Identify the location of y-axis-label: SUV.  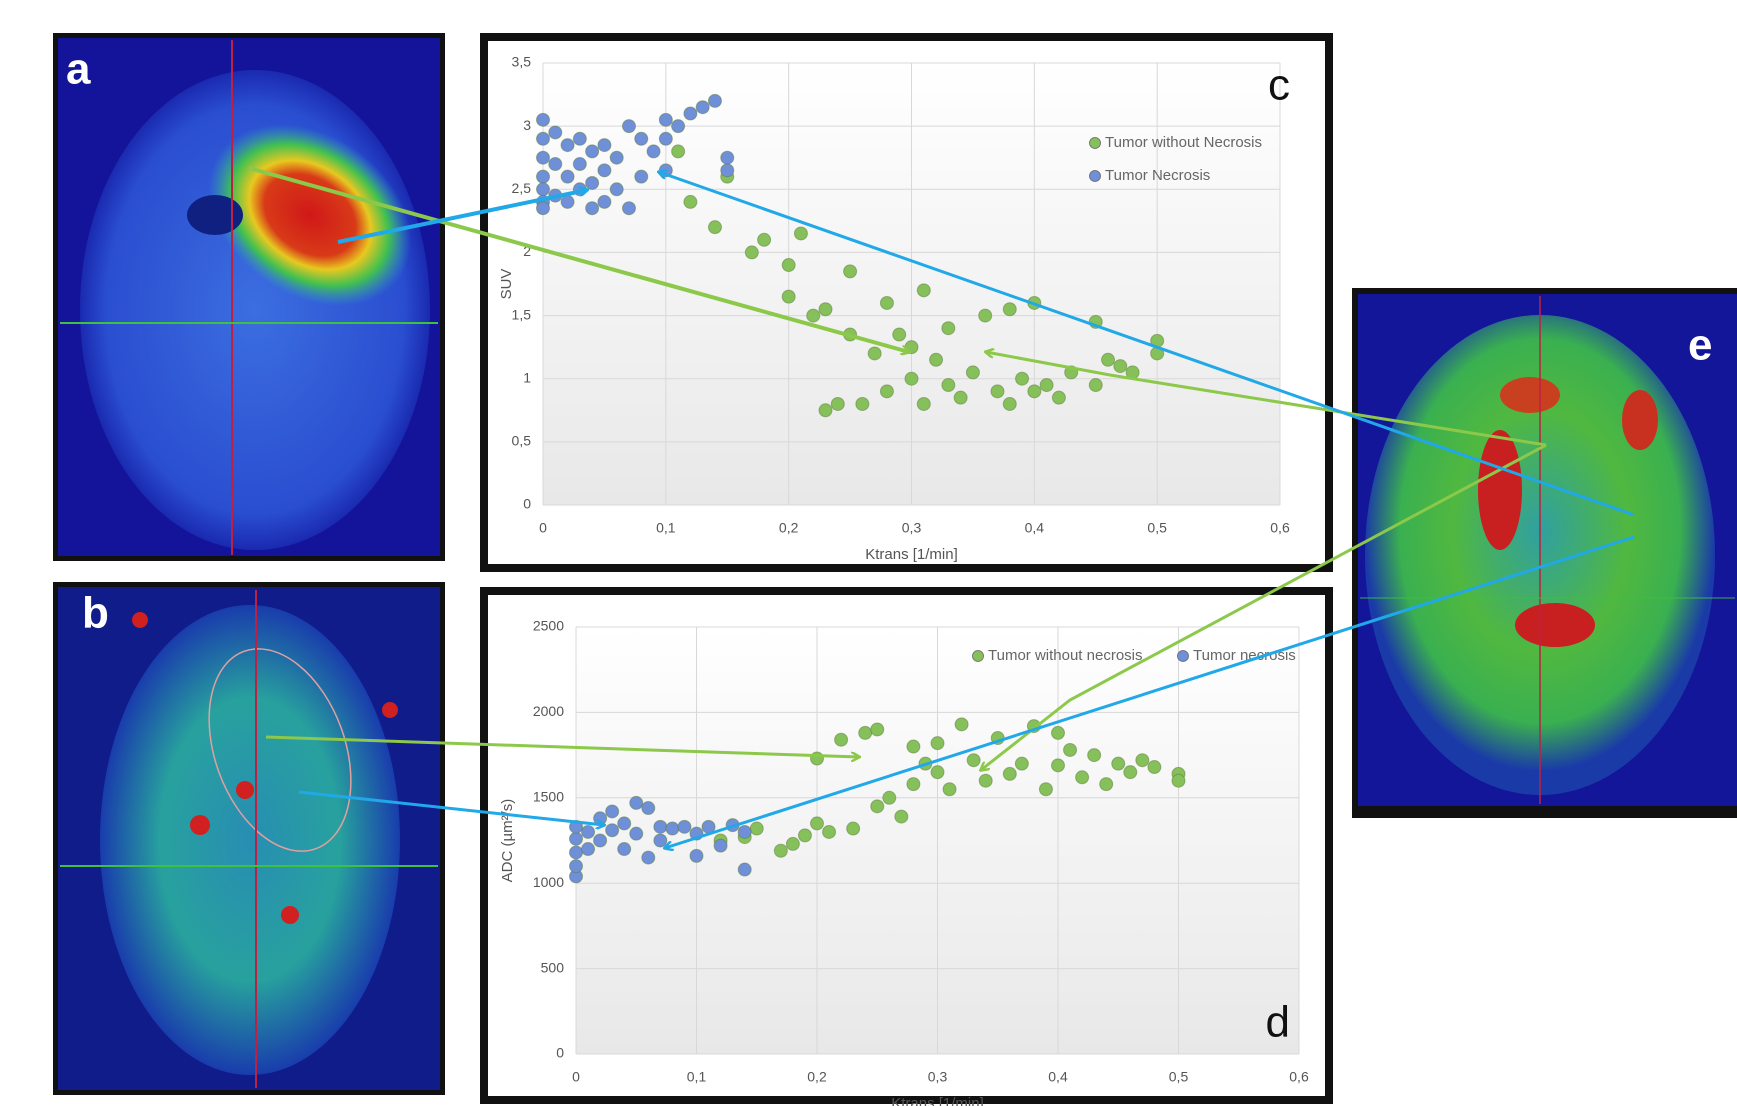
(506, 284).